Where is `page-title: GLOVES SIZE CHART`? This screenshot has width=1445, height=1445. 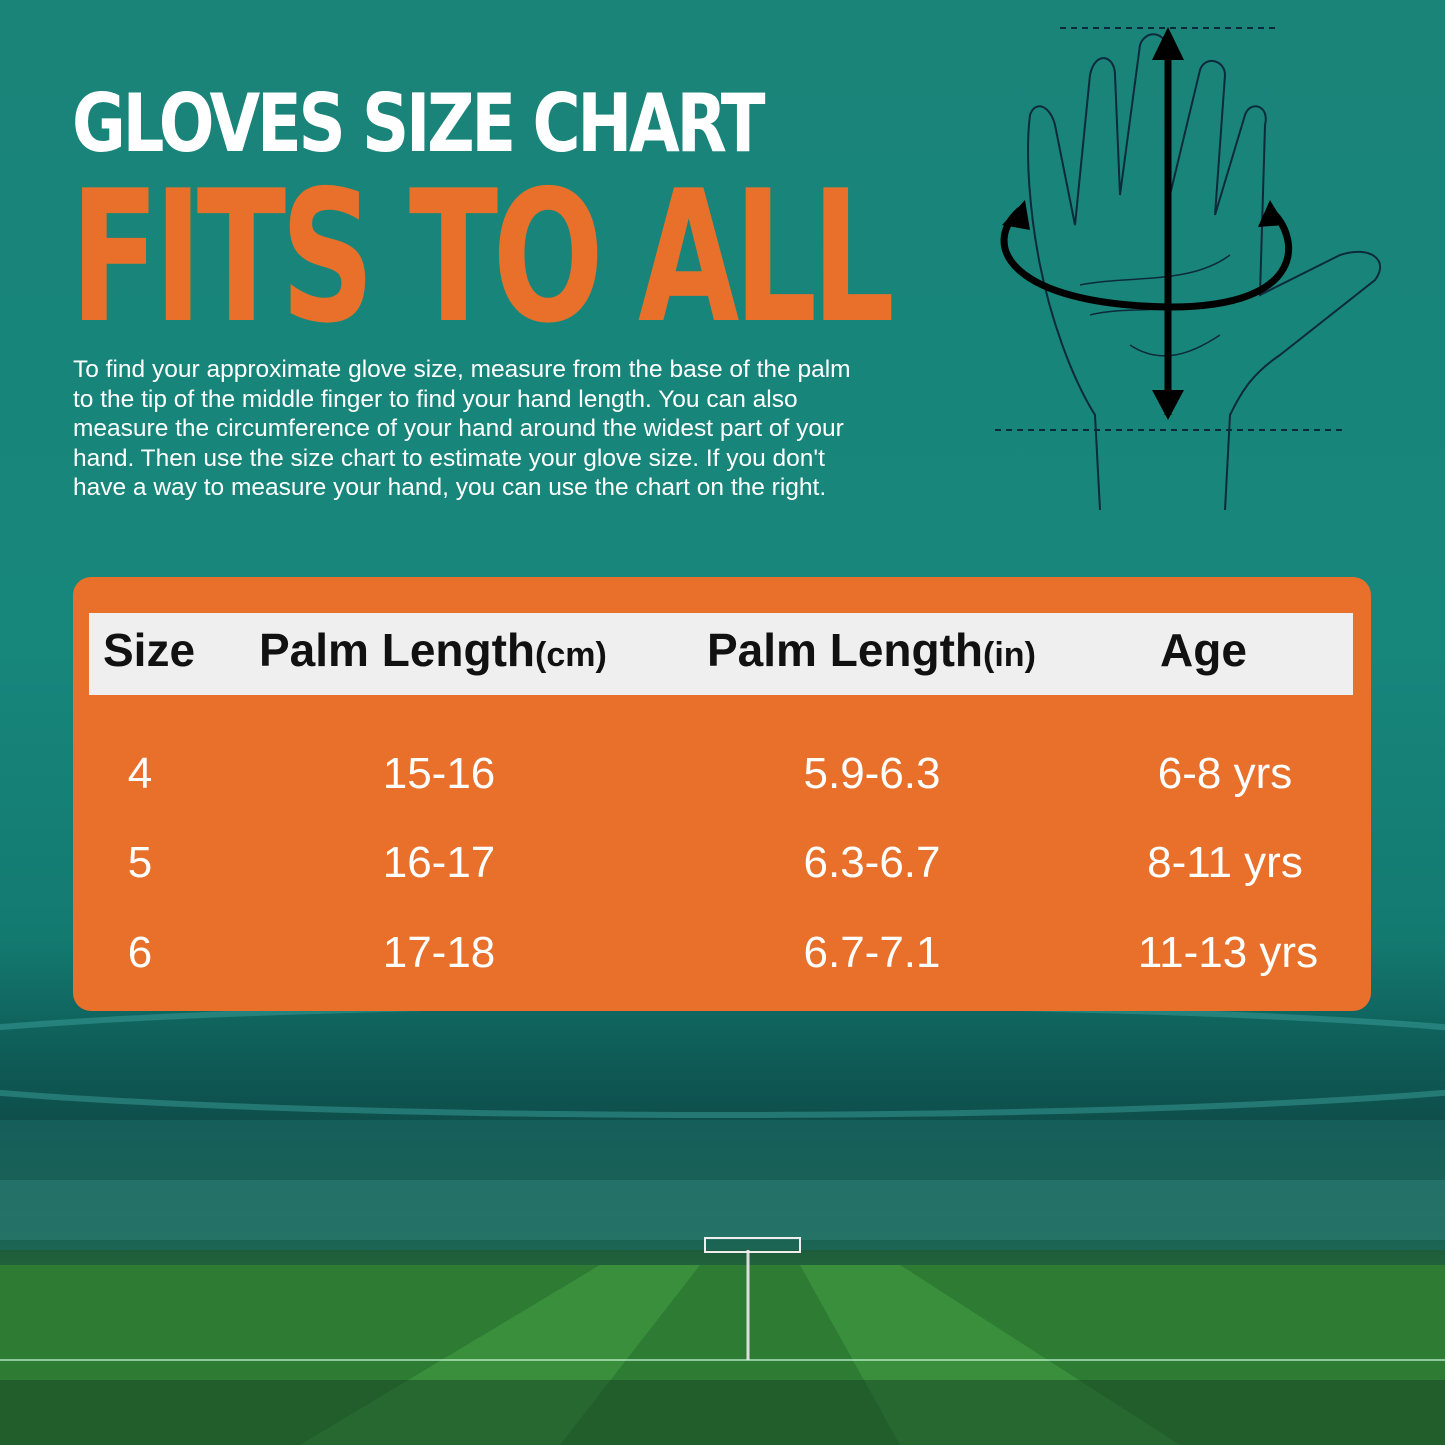 page-title: GLOVES SIZE CHART is located at coordinates (419, 123).